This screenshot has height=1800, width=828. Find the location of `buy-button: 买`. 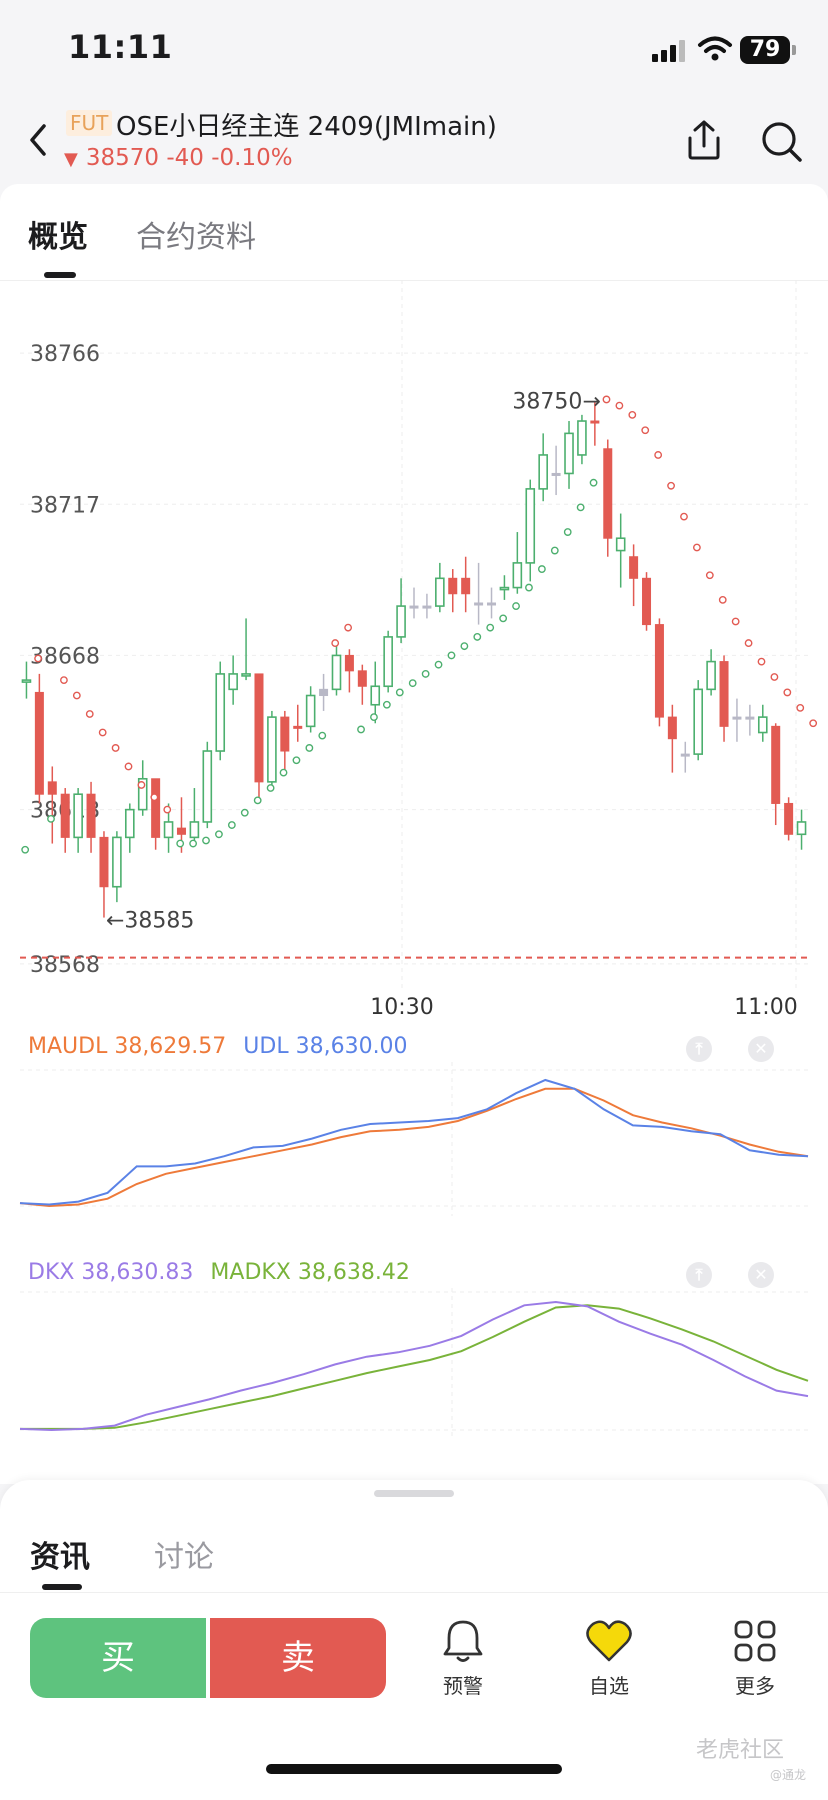

buy-button: 买 is located at coordinates (118, 1658).